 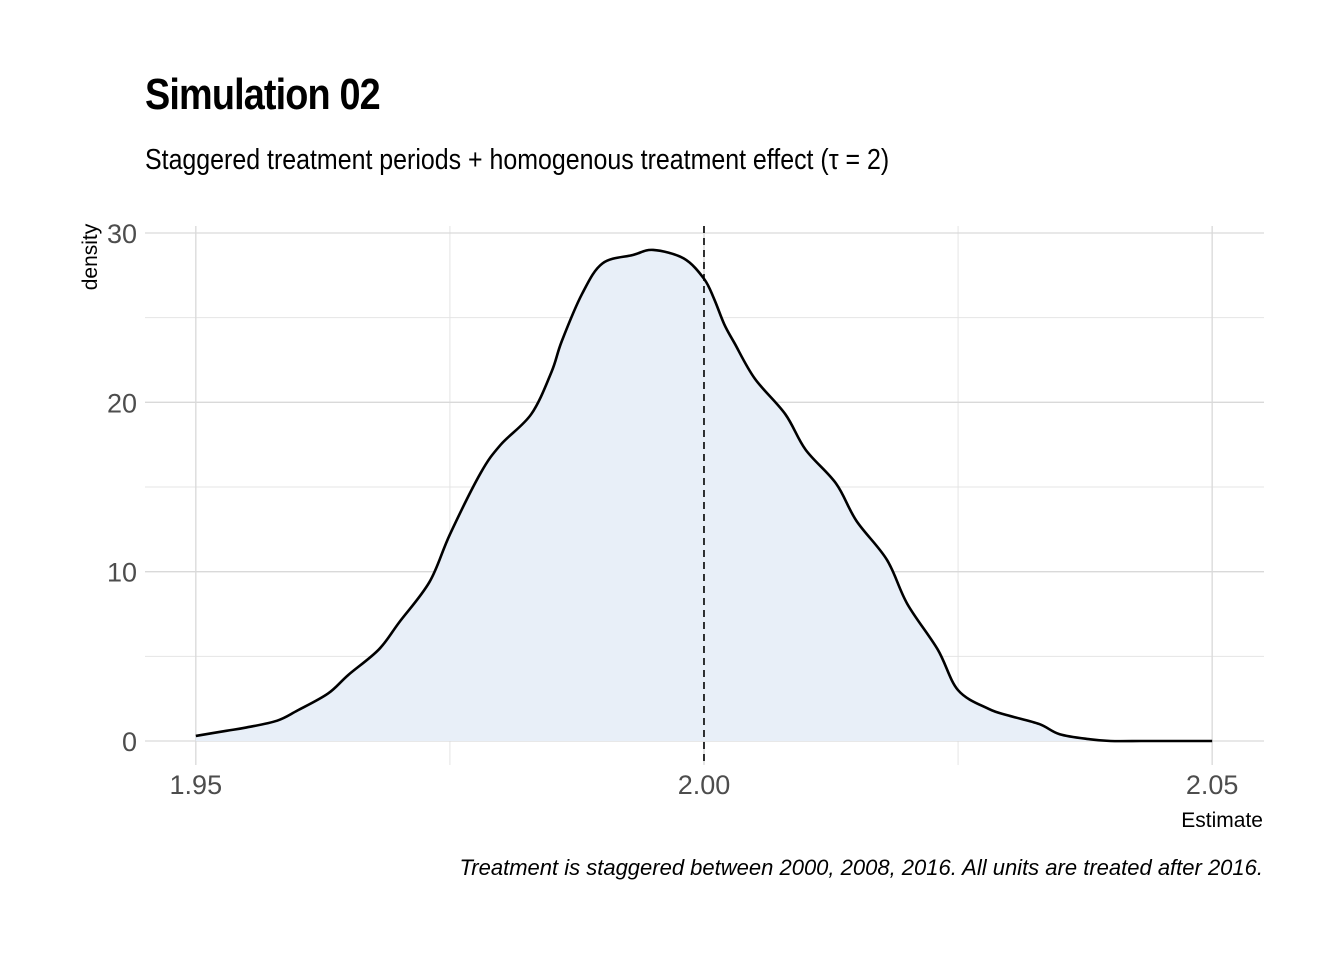 What do you see at coordinates (263, 94) in the screenshot?
I see `chart-title: Simulation 02` at bounding box center [263, 94].